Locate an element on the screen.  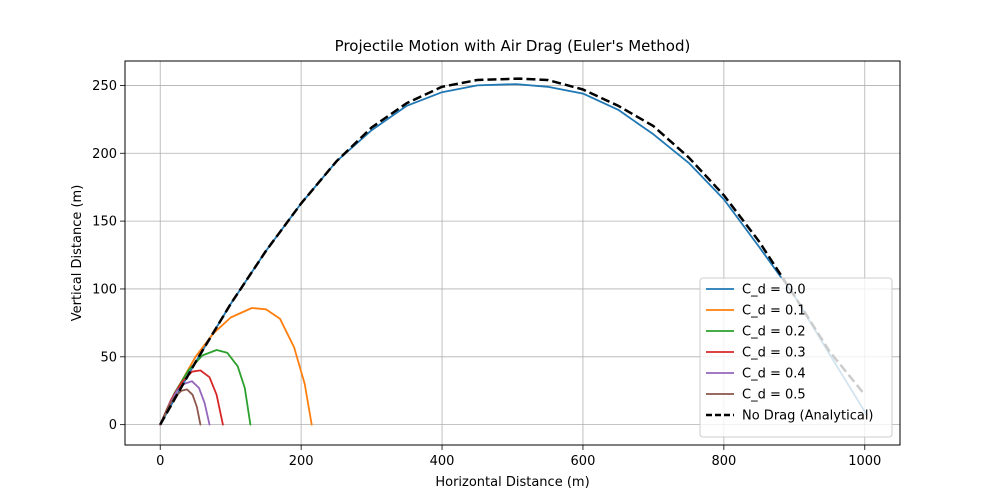
x-tick-label: 800 is located at coordinates (723, 461).